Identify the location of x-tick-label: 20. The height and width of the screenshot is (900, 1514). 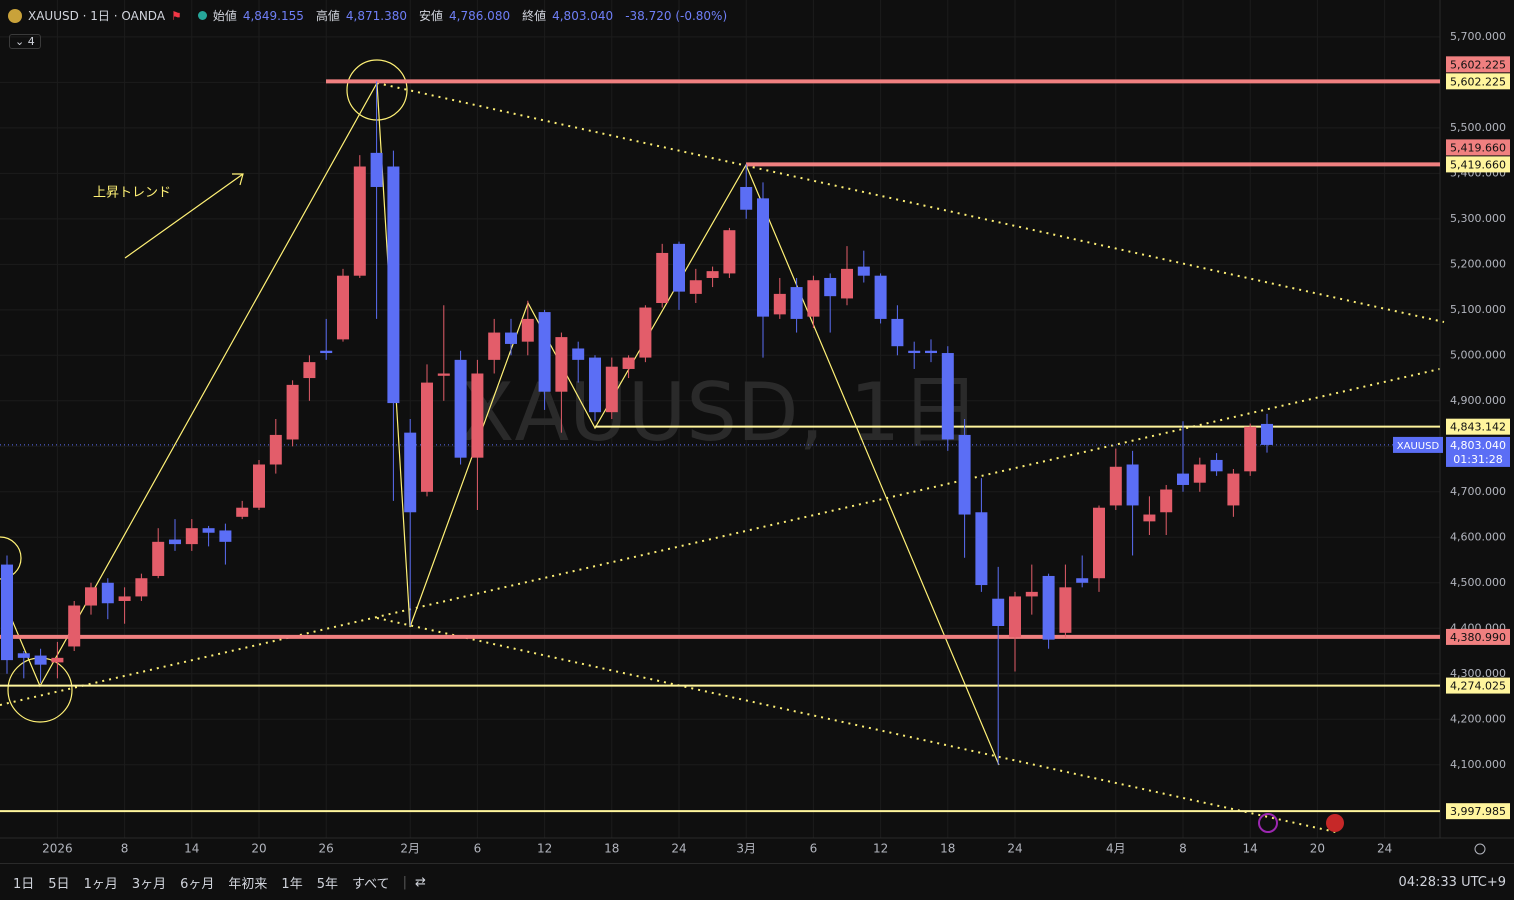
(1317, 849).